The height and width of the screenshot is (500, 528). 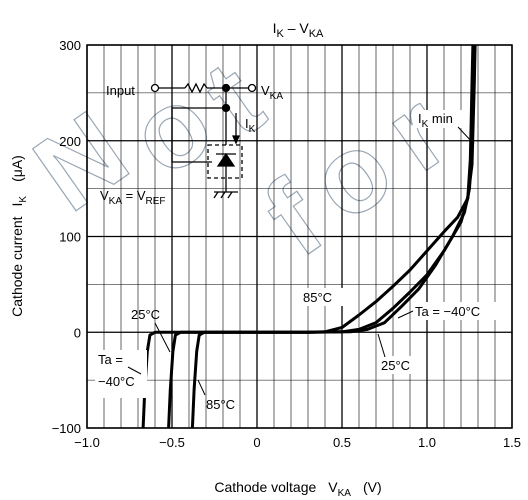 What do you see at coordinates (317, 297) in the screenshot?
I see `right-85c-label: 85°C` at bounding box center [317, 297].